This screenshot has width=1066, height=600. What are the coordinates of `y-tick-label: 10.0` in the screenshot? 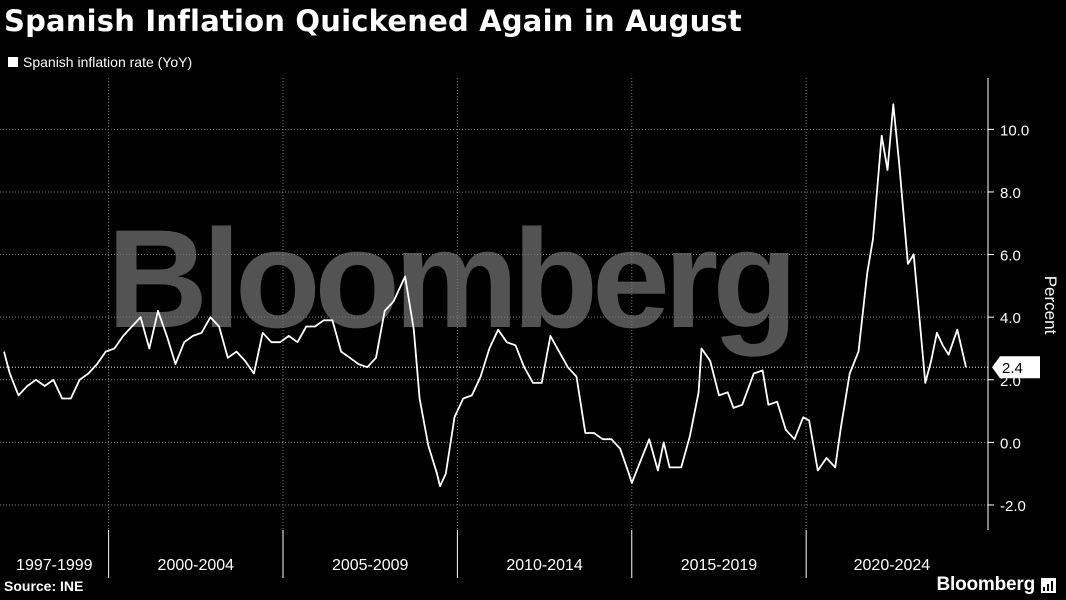 It's located at (1014, 130).